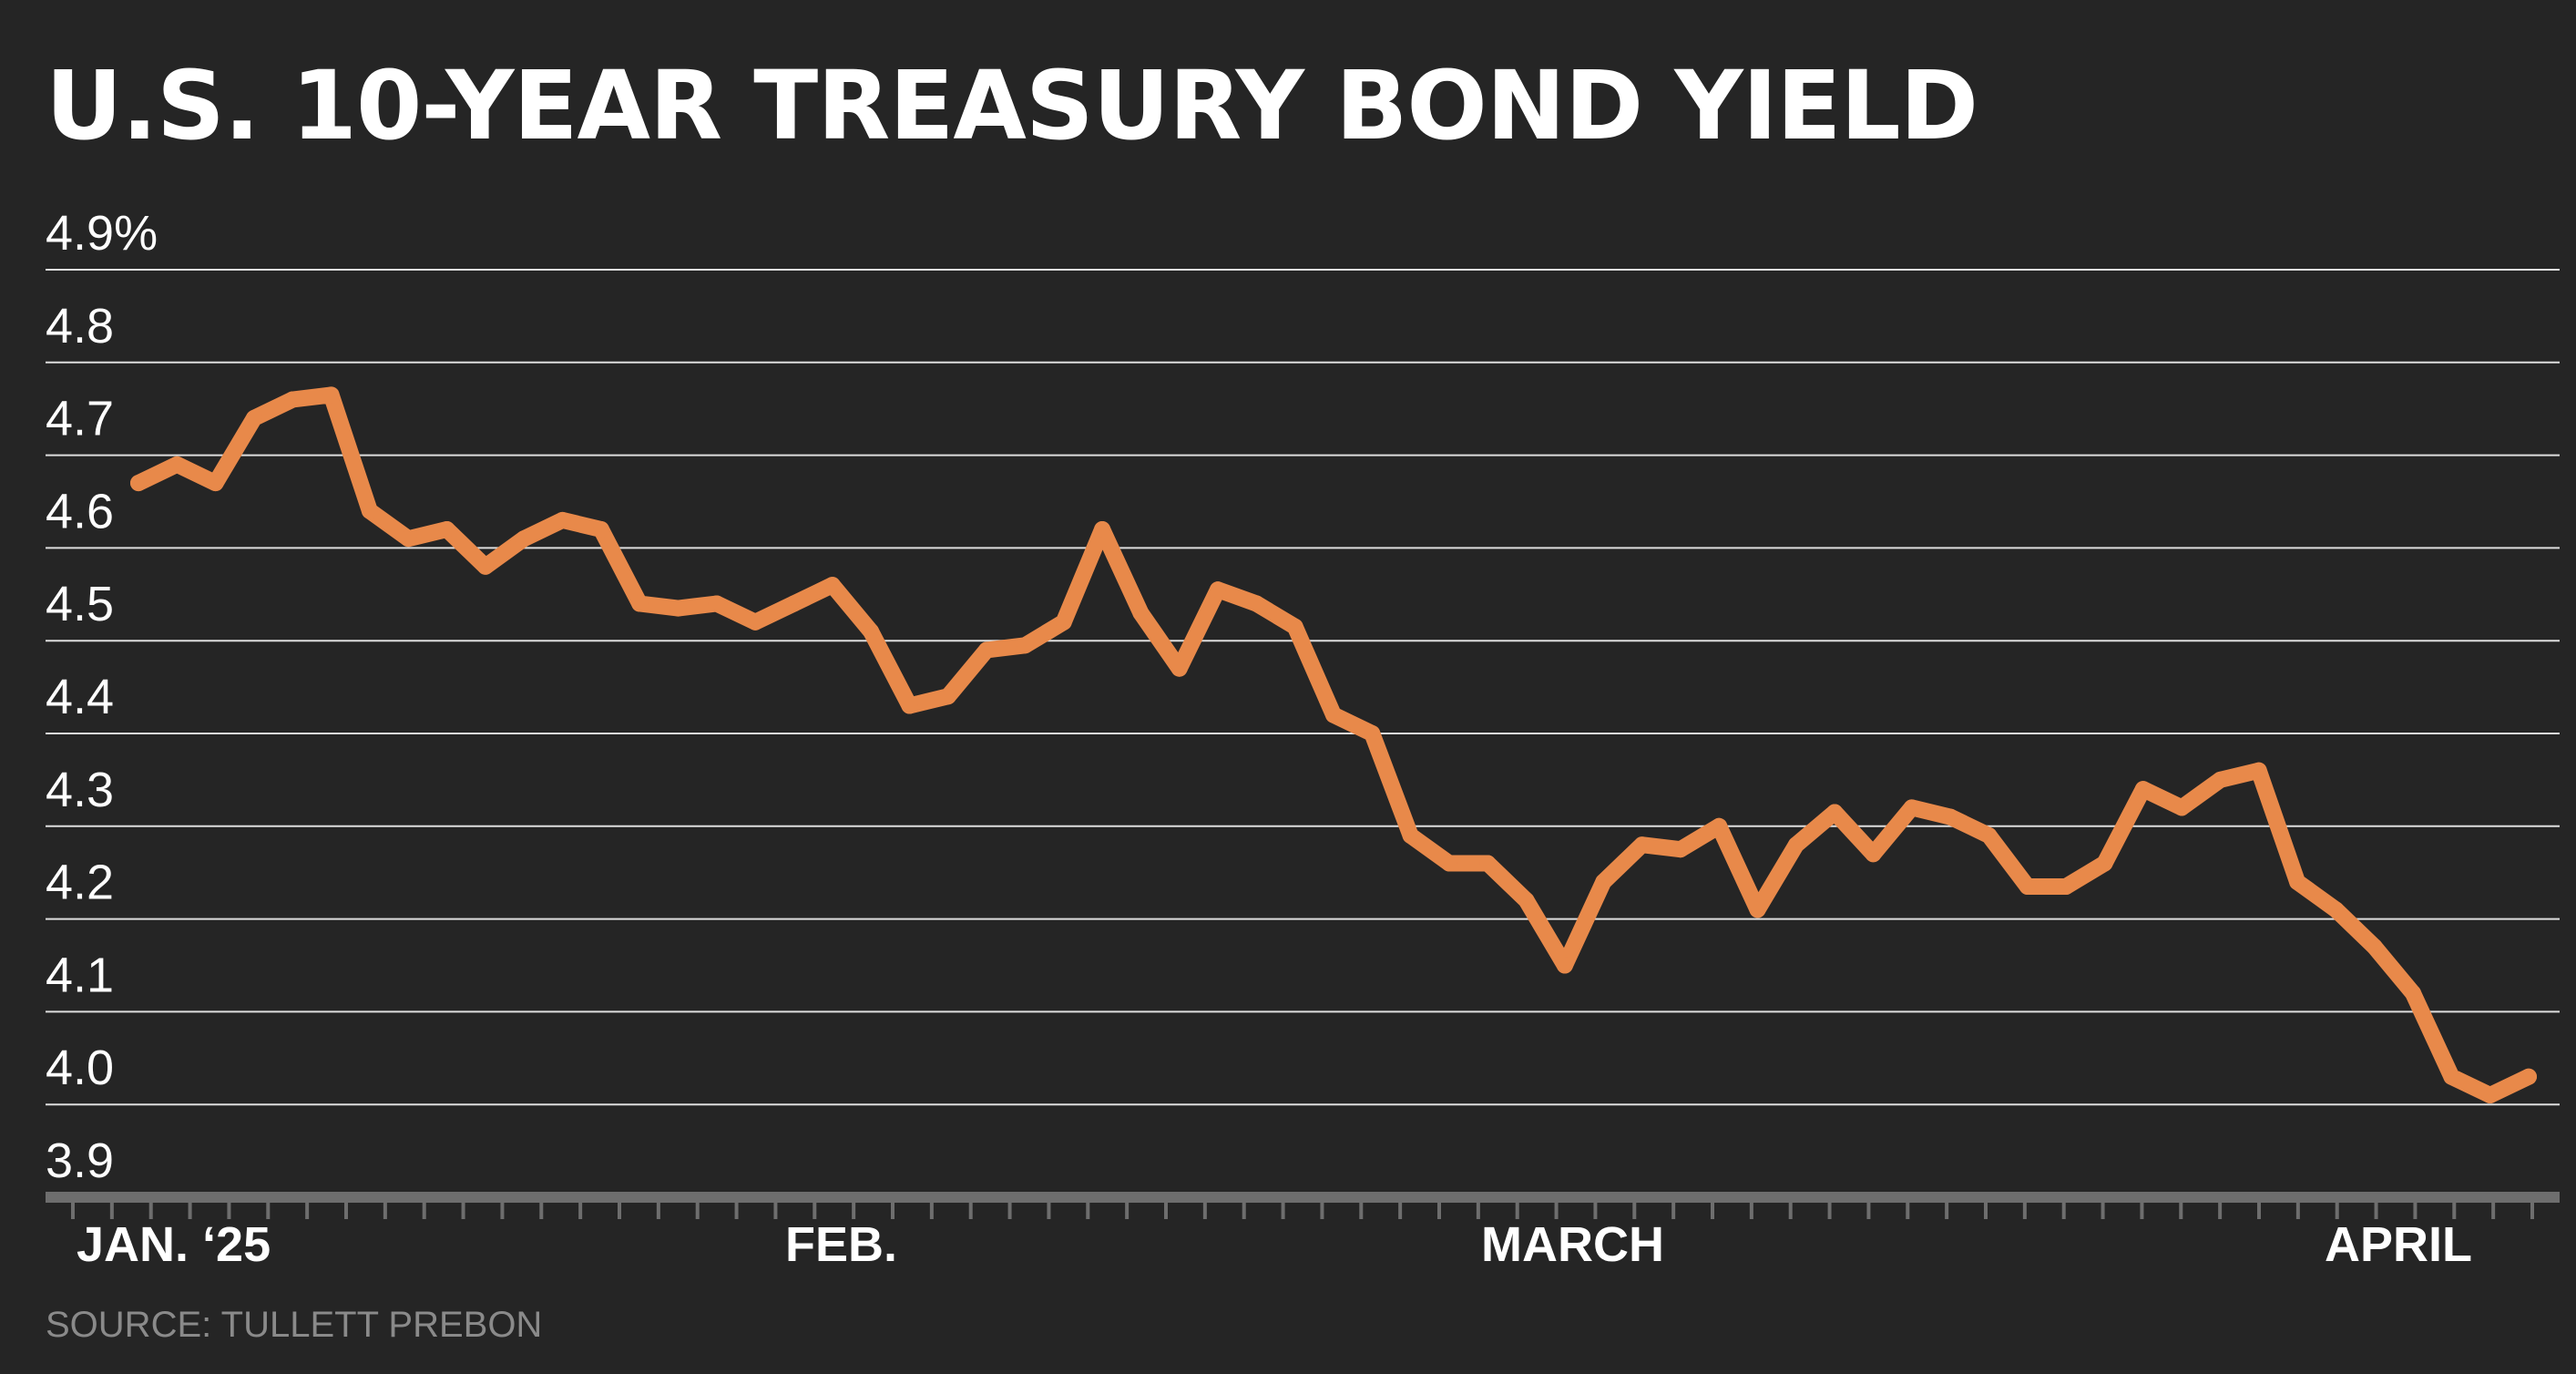 The width and height of the screenshot is (2576, 1374). Describe the element at coordinates (80, 1068) in the screenshot. I see `y-tick-label: 4.0` at that location.